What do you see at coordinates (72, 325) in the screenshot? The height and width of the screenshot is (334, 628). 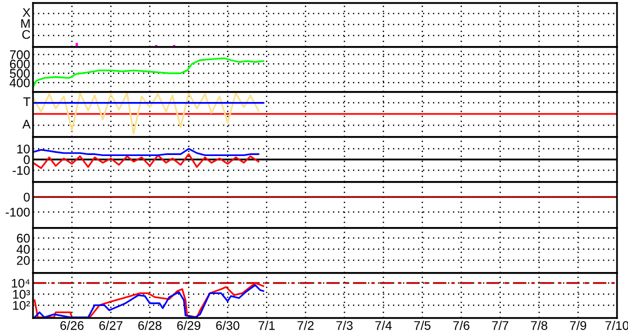 I see `x-tick-label: 6/26` at bounding box center [72, 325].